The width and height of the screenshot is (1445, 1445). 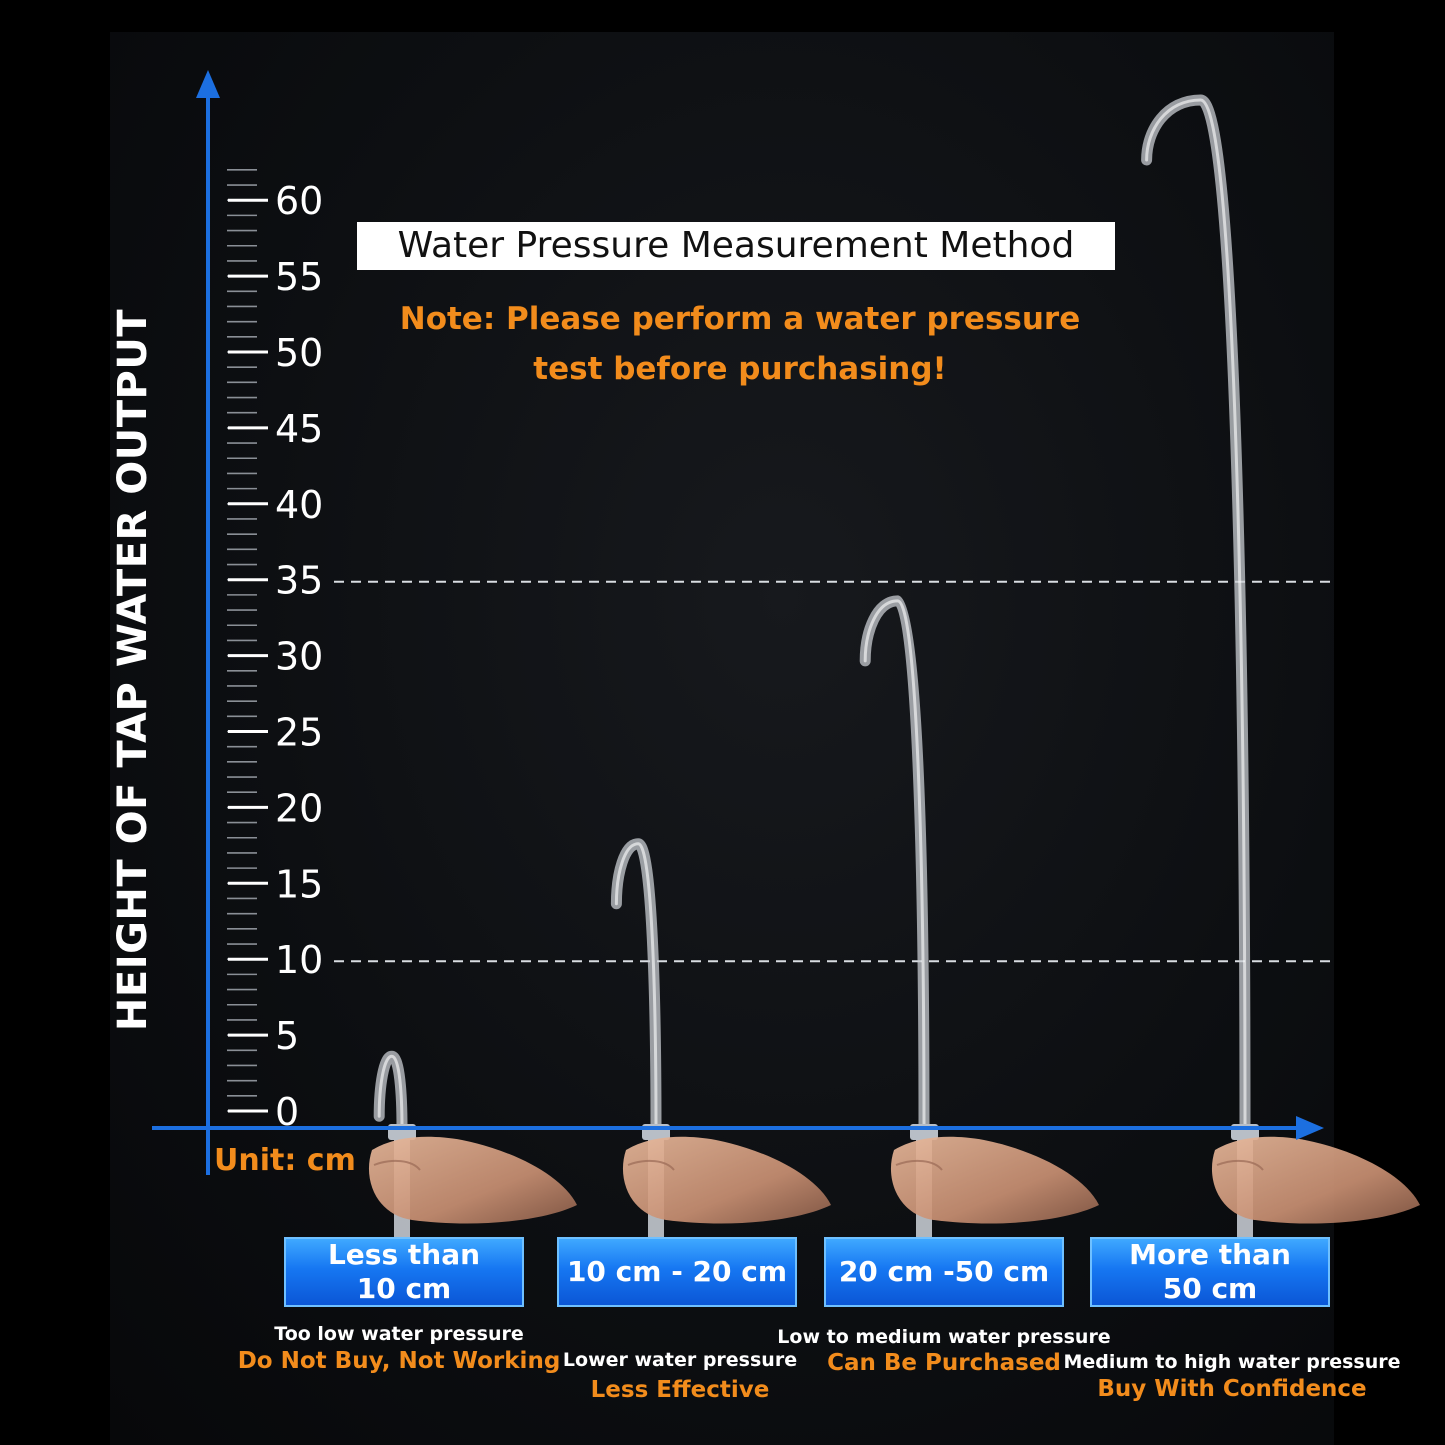 What do you see at coordinates (1210, 1272) in the screenshot?
I see `category-box-4: More than 50 cm` at bounding box center [1210, 1272].